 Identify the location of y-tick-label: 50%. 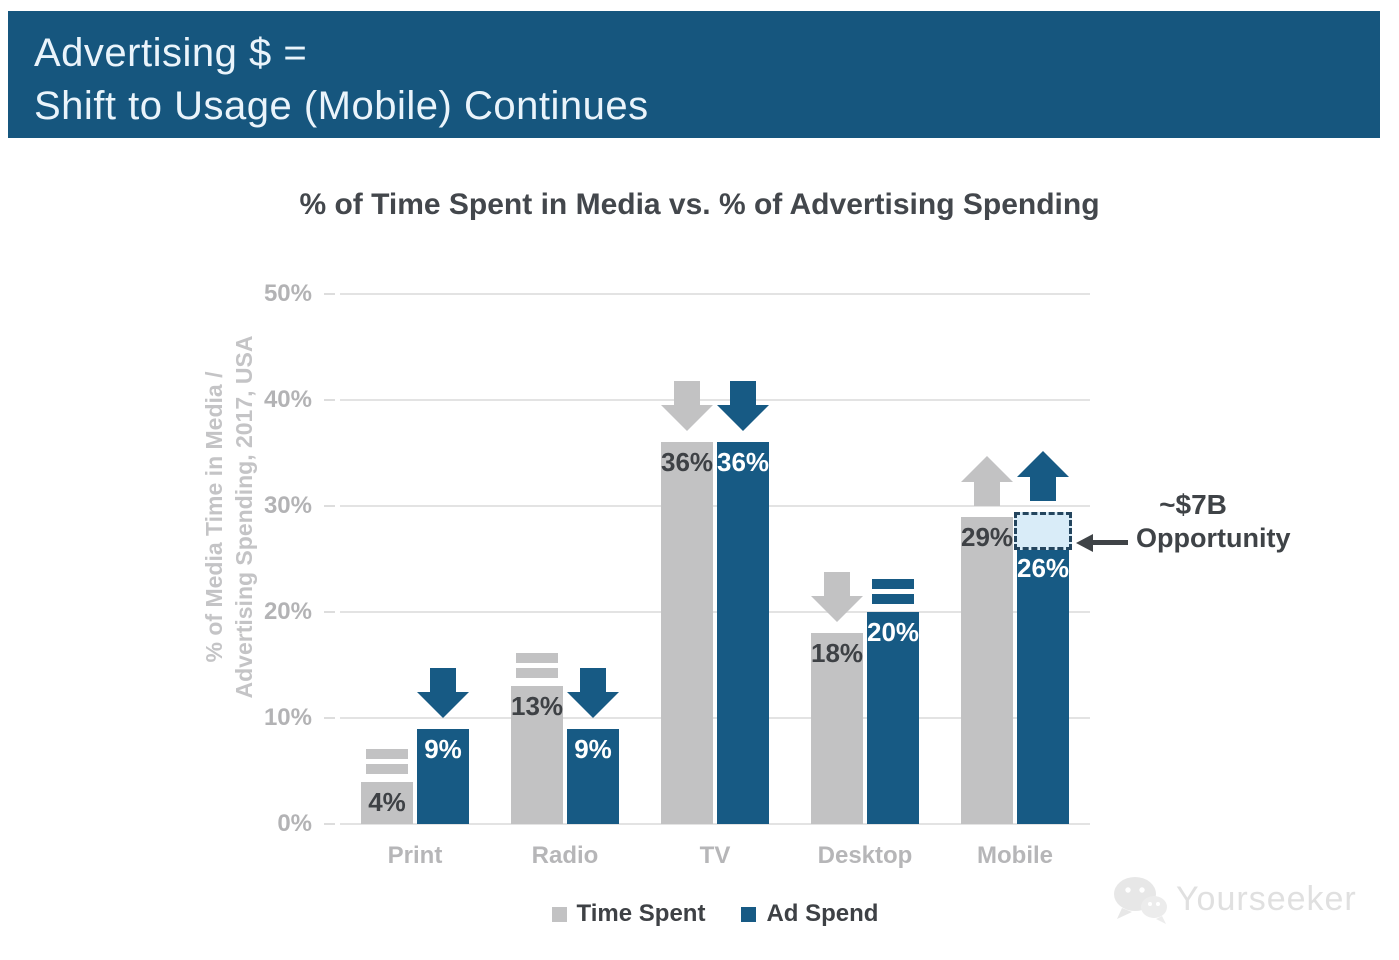
(287, 293).